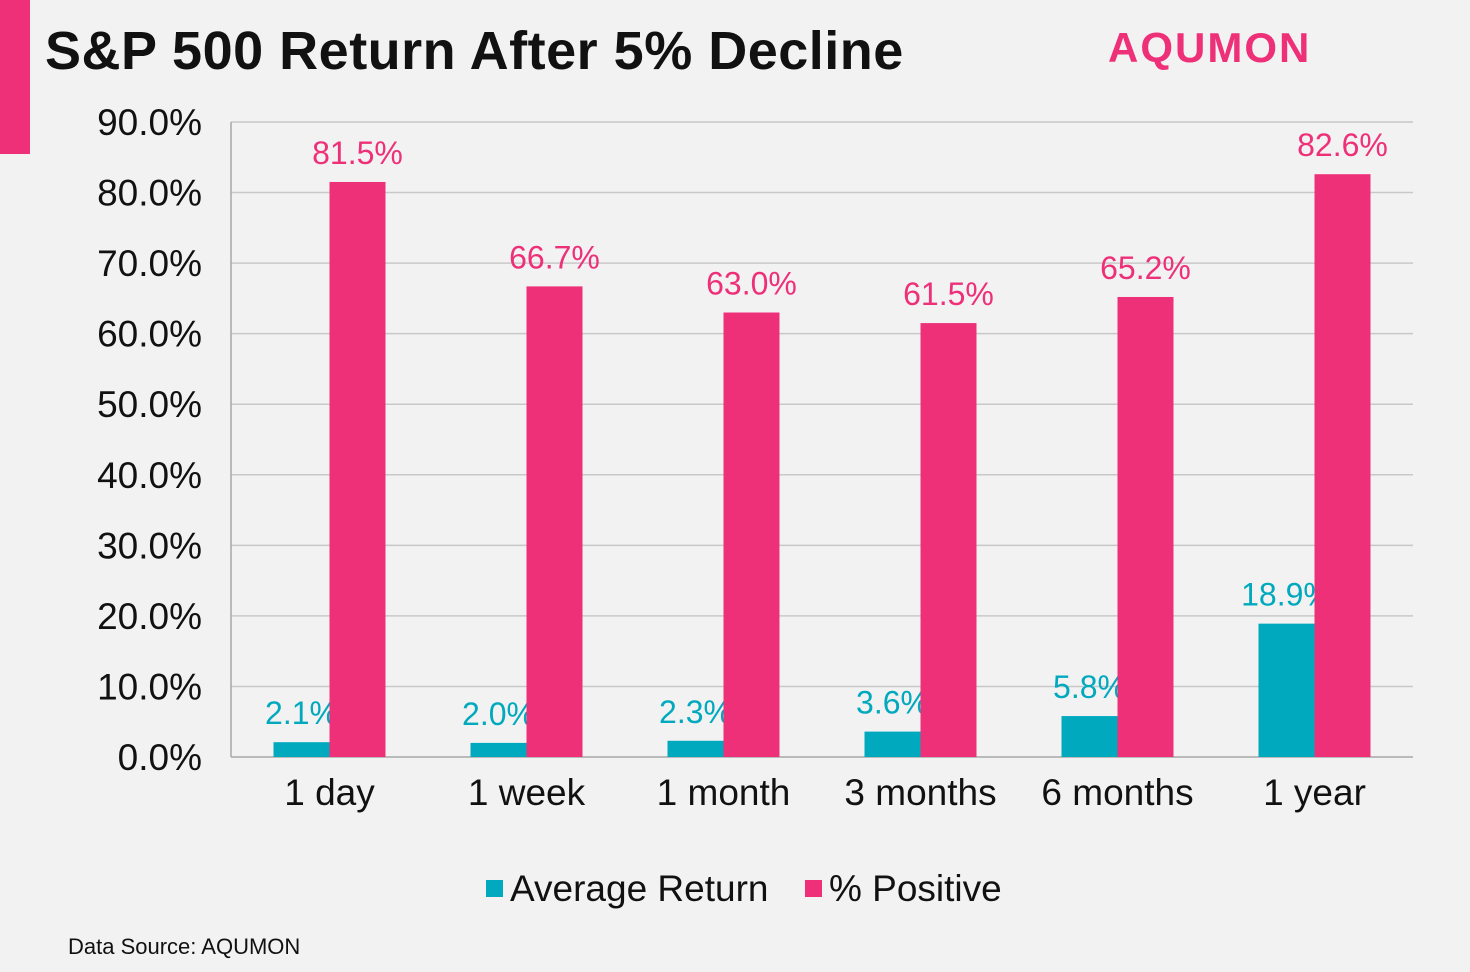 The image size is (1470, 972). I want to click on x-tick-label: 1 month, so click(724, 792).